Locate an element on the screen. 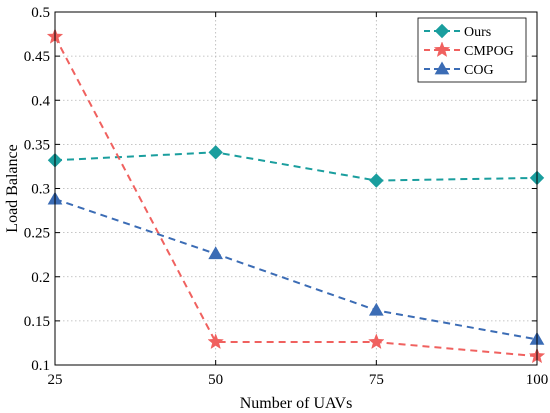  x-tick-label: 75 is located at coordinates (376, 380).